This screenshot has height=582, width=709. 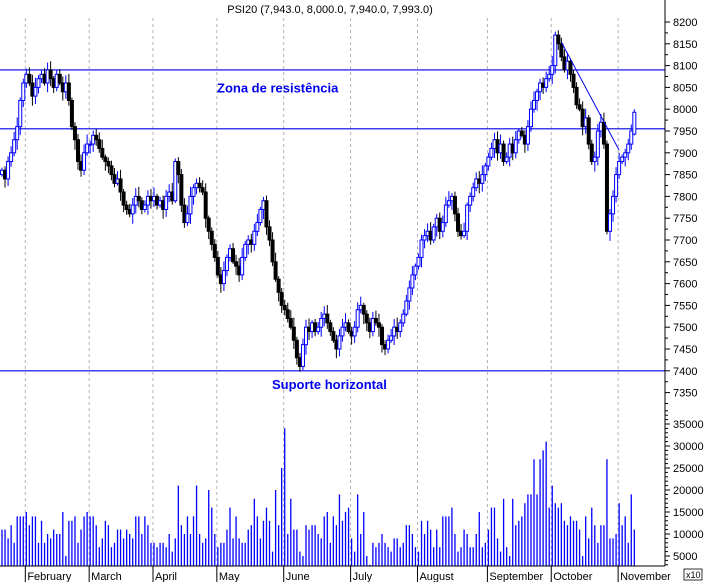 What do you see at coordinates (685, 88) in the screenshot?
I see `price-tick-label: 8050` at bounding box center [685, 88].